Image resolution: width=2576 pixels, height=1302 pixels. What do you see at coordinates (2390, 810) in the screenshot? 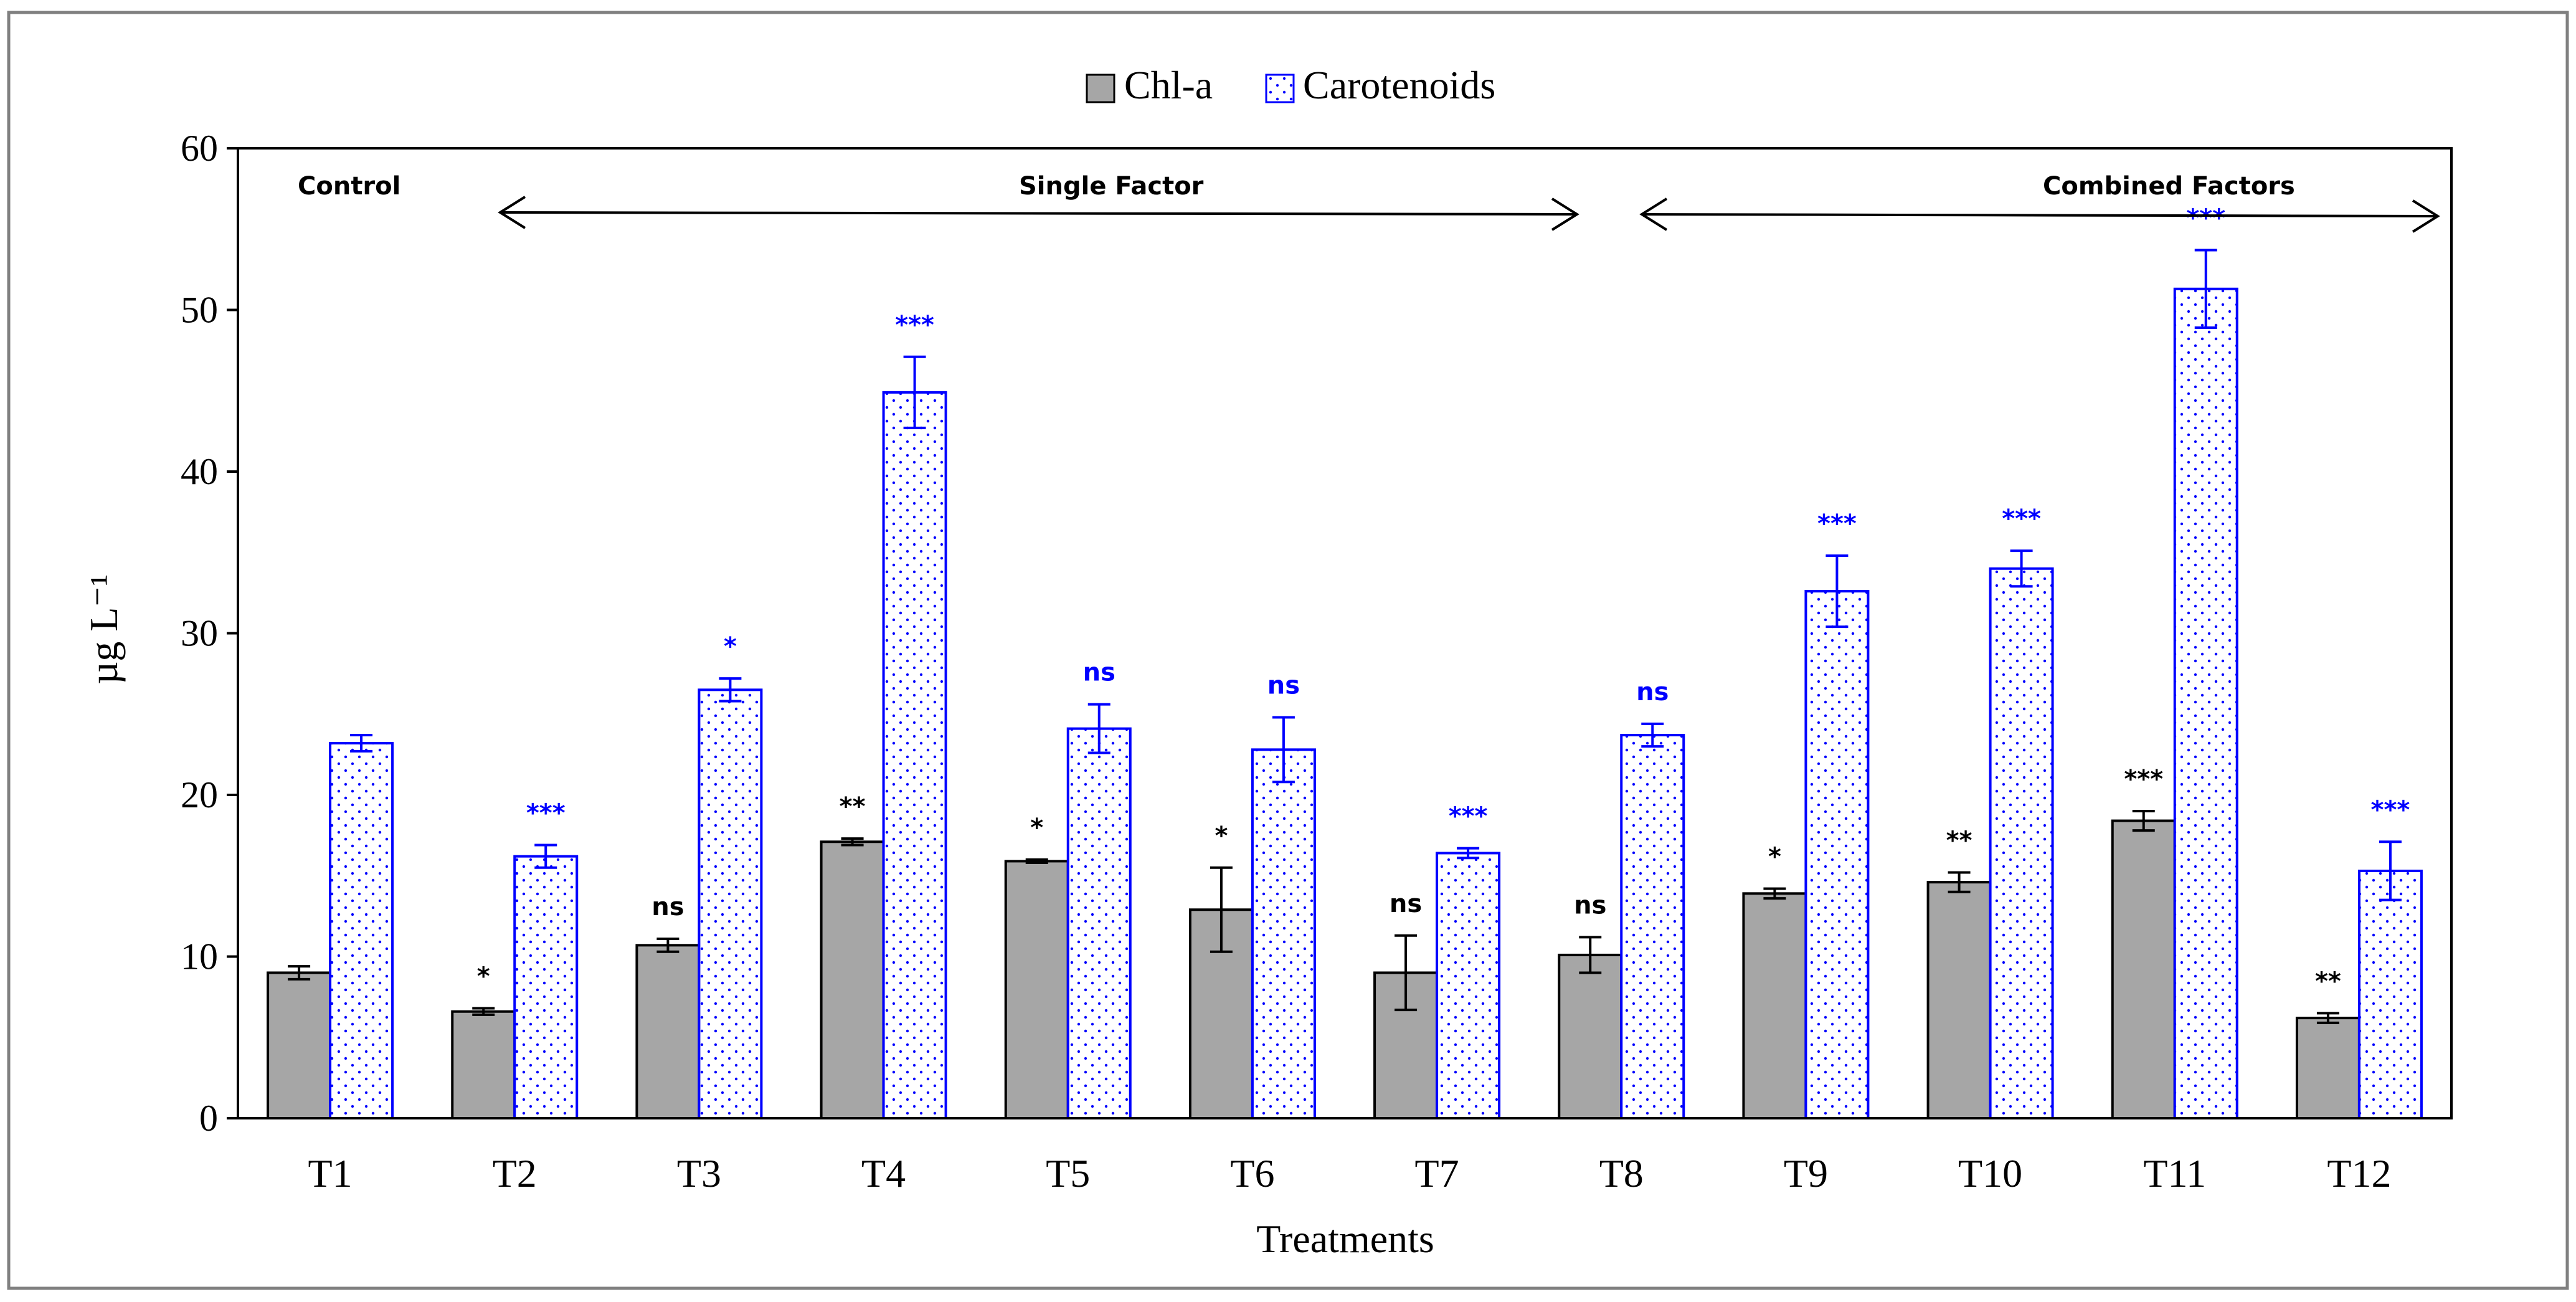
I see `significance-carotenoids-t12: ***` at bounding box center [2390, 810].